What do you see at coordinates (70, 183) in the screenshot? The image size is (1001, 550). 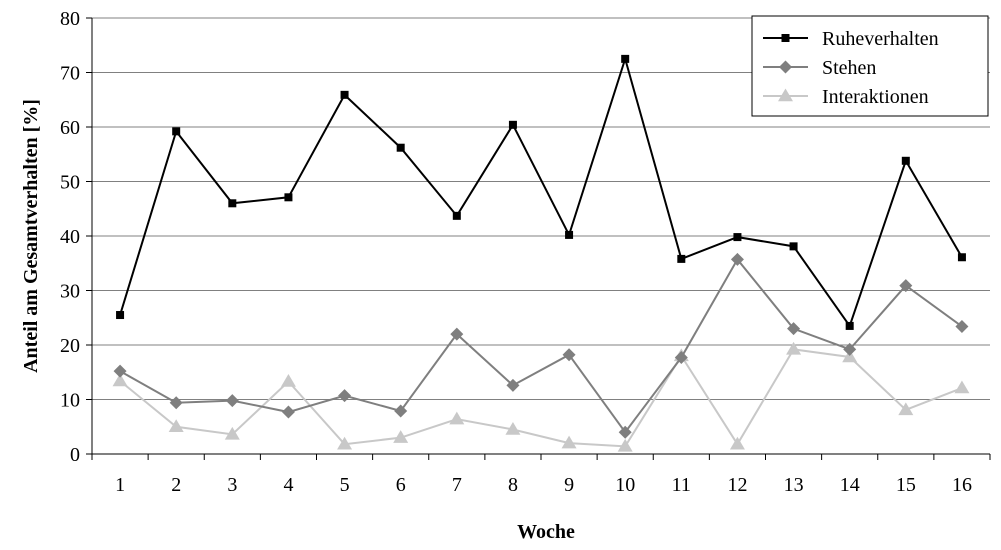 I see `y-tick-label: 50` at bounding box center [70, 183].